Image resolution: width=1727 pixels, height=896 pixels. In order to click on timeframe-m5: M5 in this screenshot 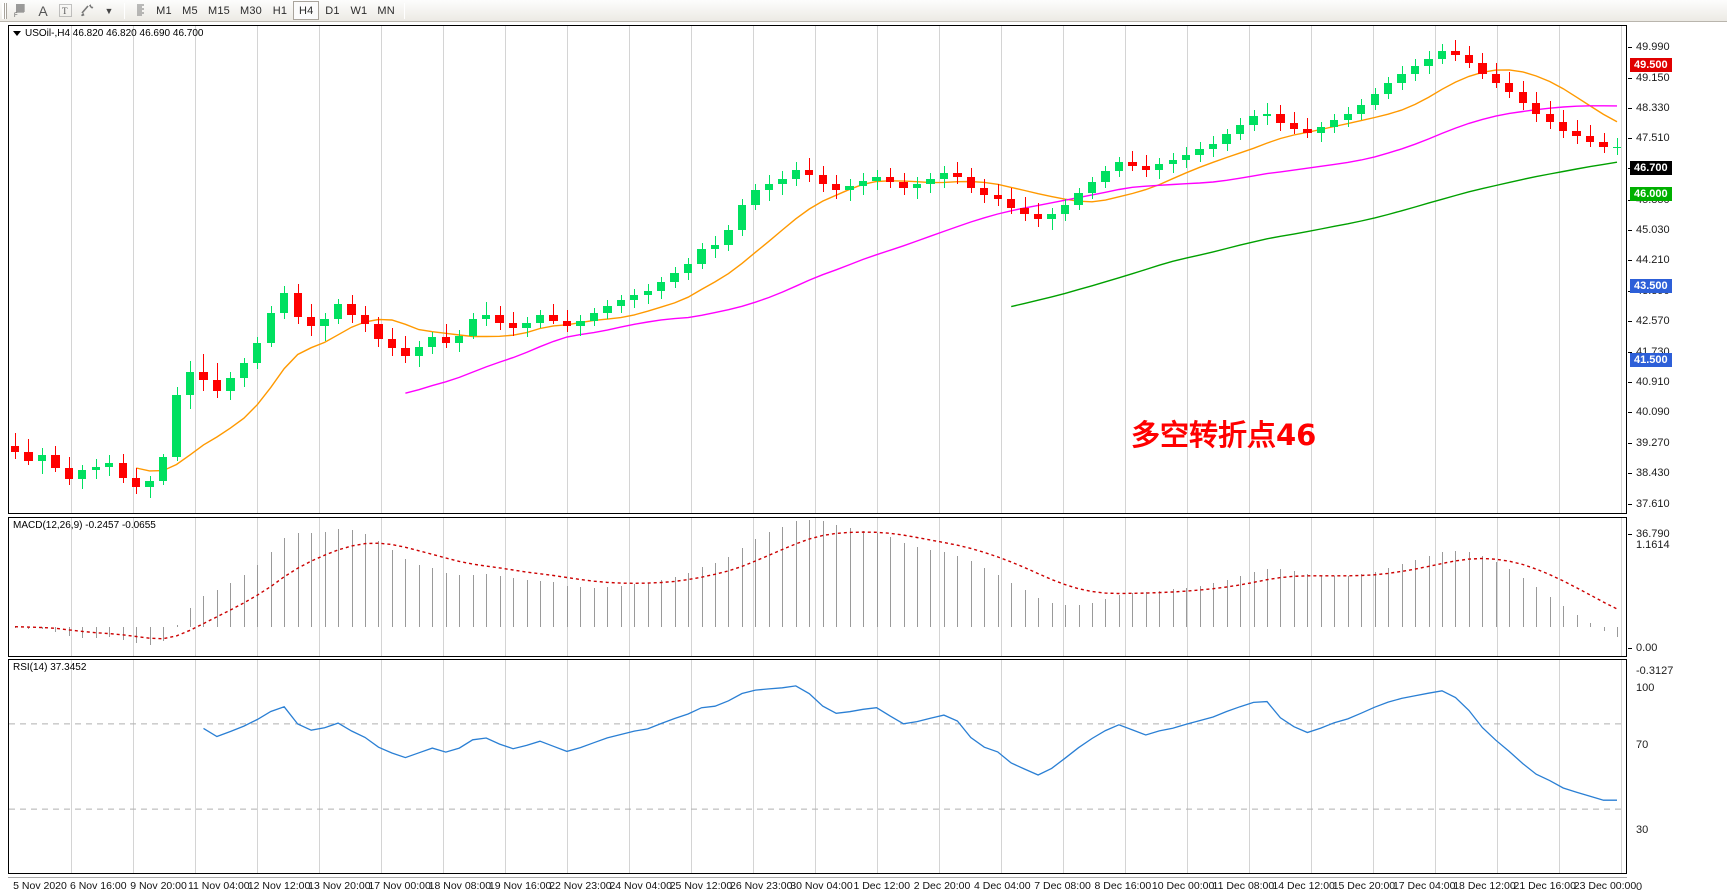, I will do `click(190, 10)`.